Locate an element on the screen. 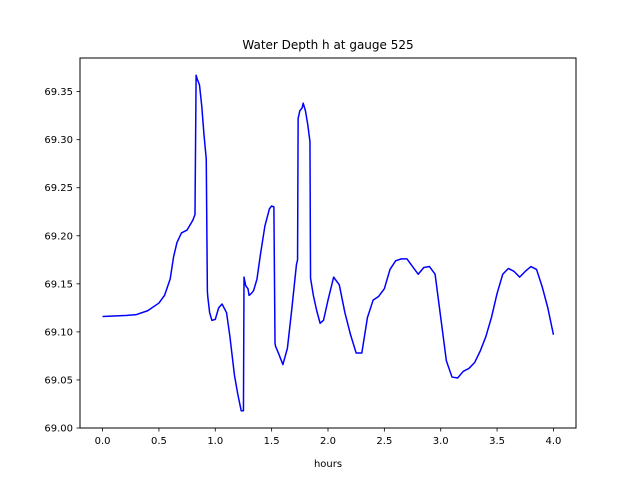 Image resolution: width=640 pixels, height=480 pixels. y-tick-label: 69.10 is located at coordinates (58, 332).